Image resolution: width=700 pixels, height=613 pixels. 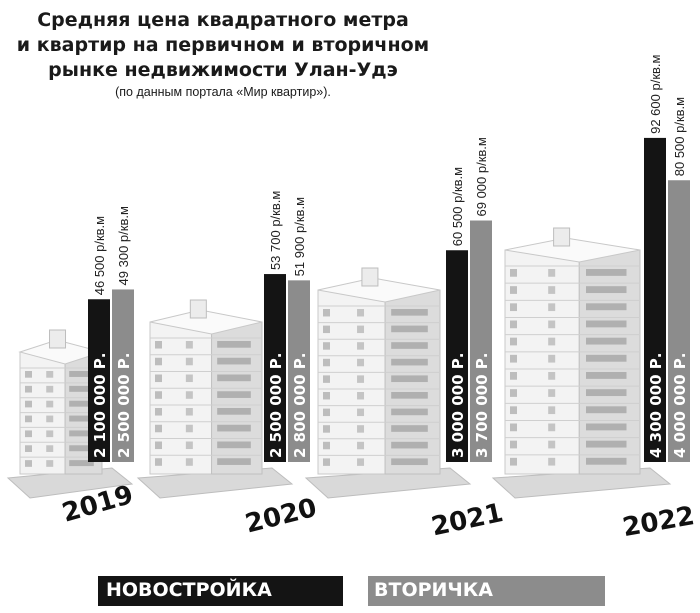 I want to click on title-line-1: Средняя цена квадратного метра, so click(x=223, y=20).